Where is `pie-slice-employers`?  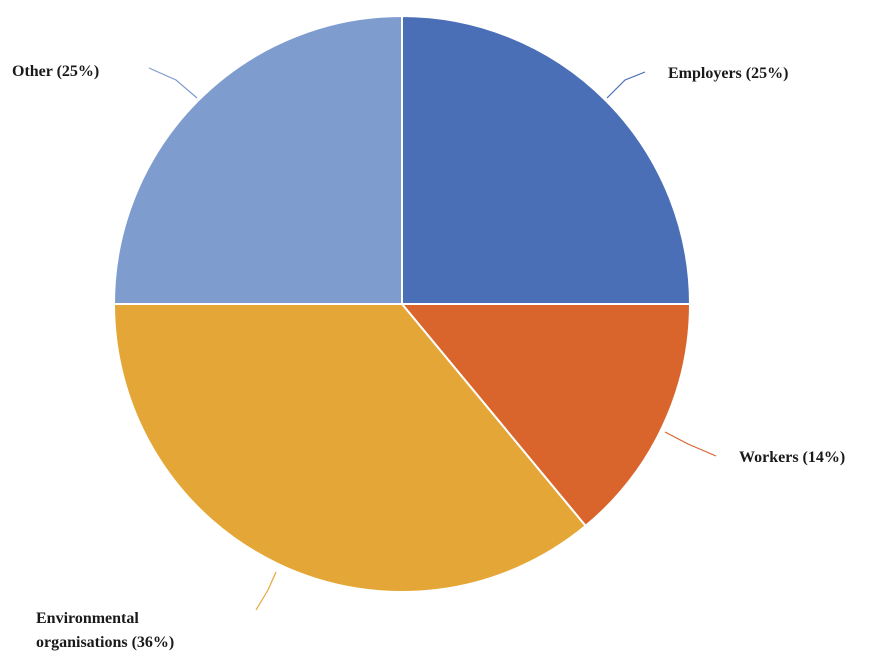 pie-slice-employers is located at coordinates (546, 159).